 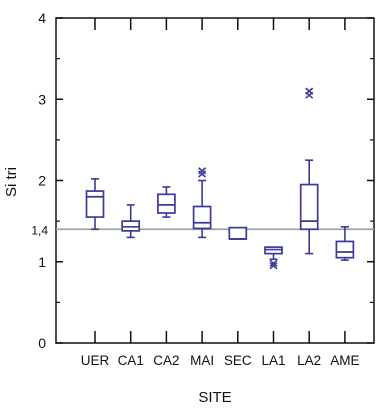 I want to click on box-la1, so click(x=273, y=258).